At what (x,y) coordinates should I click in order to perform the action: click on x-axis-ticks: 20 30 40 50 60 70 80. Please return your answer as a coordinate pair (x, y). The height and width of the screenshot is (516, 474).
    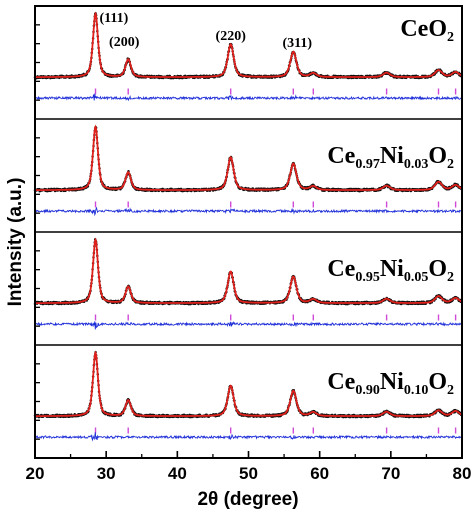
    Looking at the image, I should click on (249, 467).